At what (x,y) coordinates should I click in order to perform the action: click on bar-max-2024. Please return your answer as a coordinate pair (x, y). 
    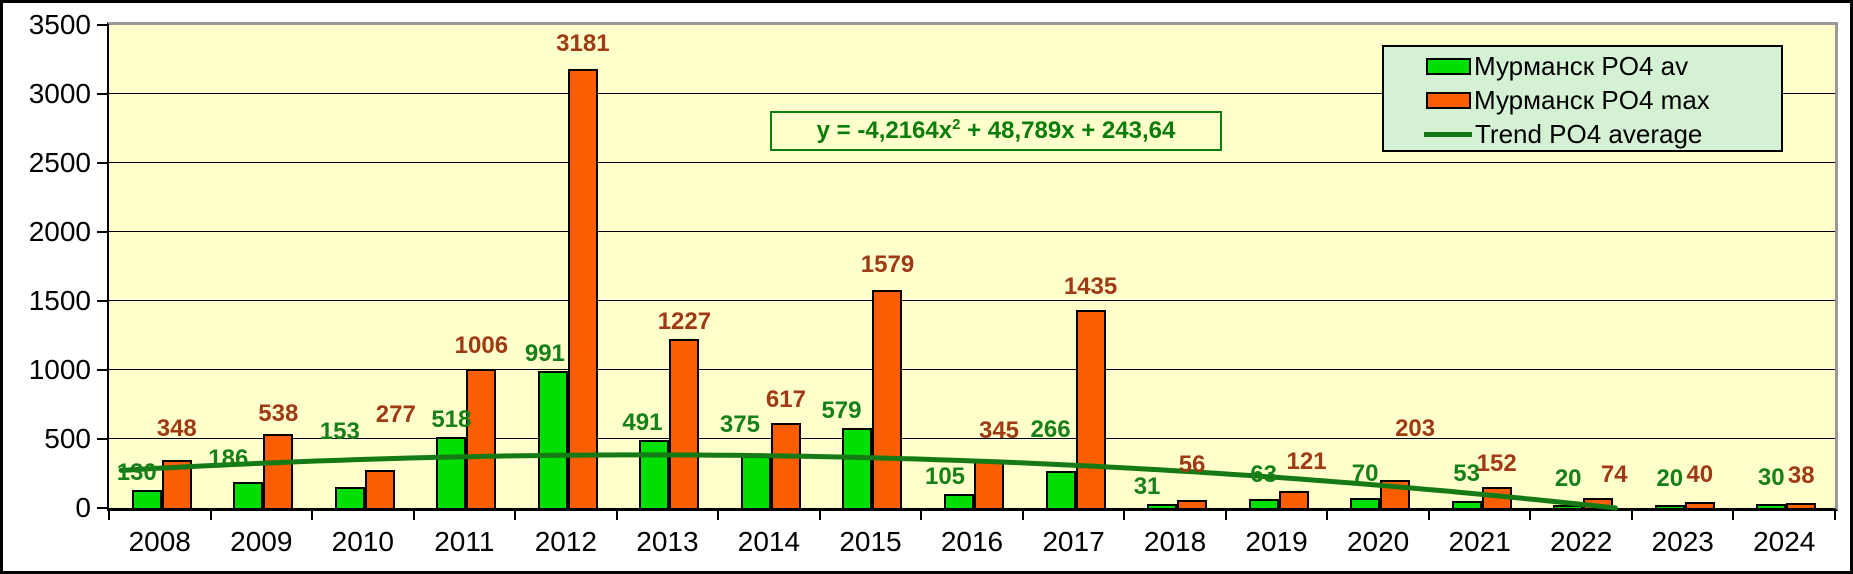
    Looking at the image, I should click on (1801, 505).